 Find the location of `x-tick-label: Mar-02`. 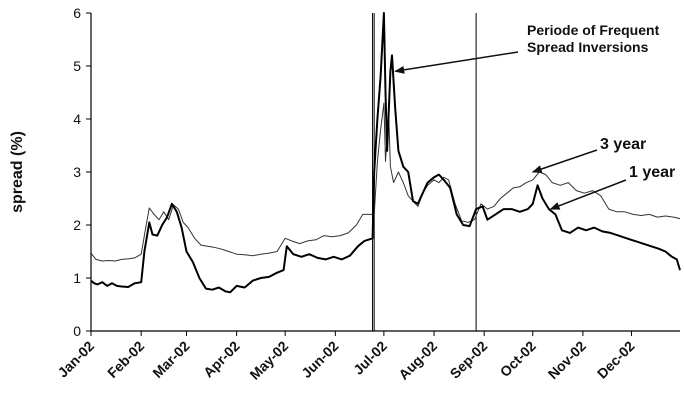

x-tick-label: Mar-02 is located at coordinates (170, 359).